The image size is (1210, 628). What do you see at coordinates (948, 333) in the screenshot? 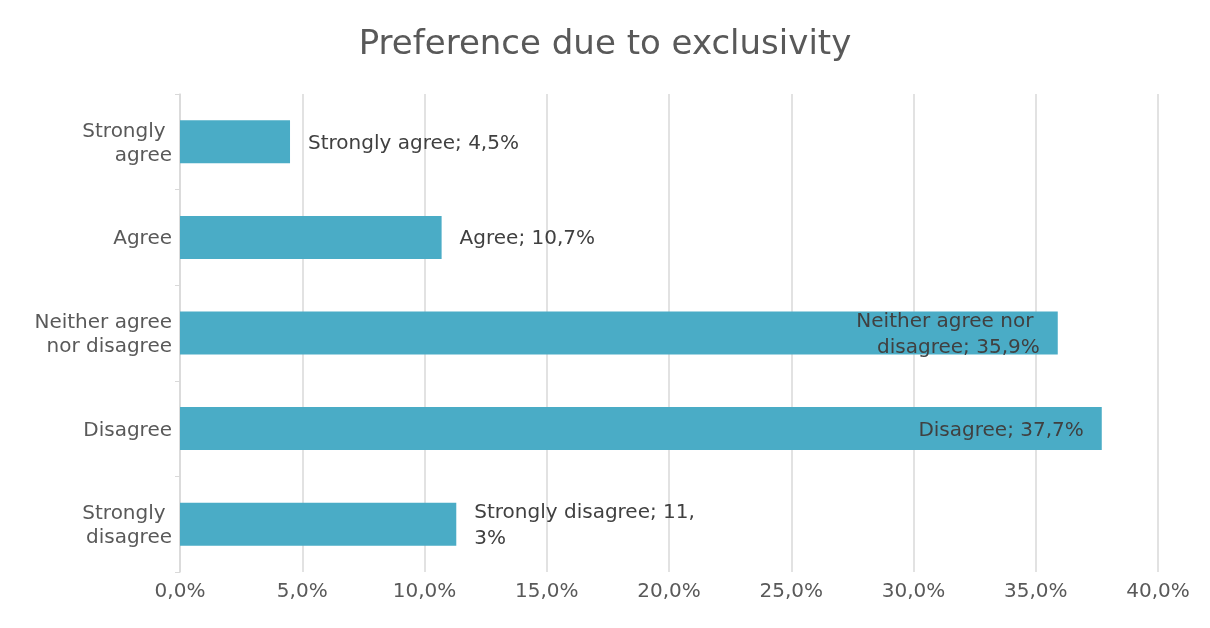
I see `data-label: Neither agree nor disagree; 35,9%` at bounding box center [948, 333].